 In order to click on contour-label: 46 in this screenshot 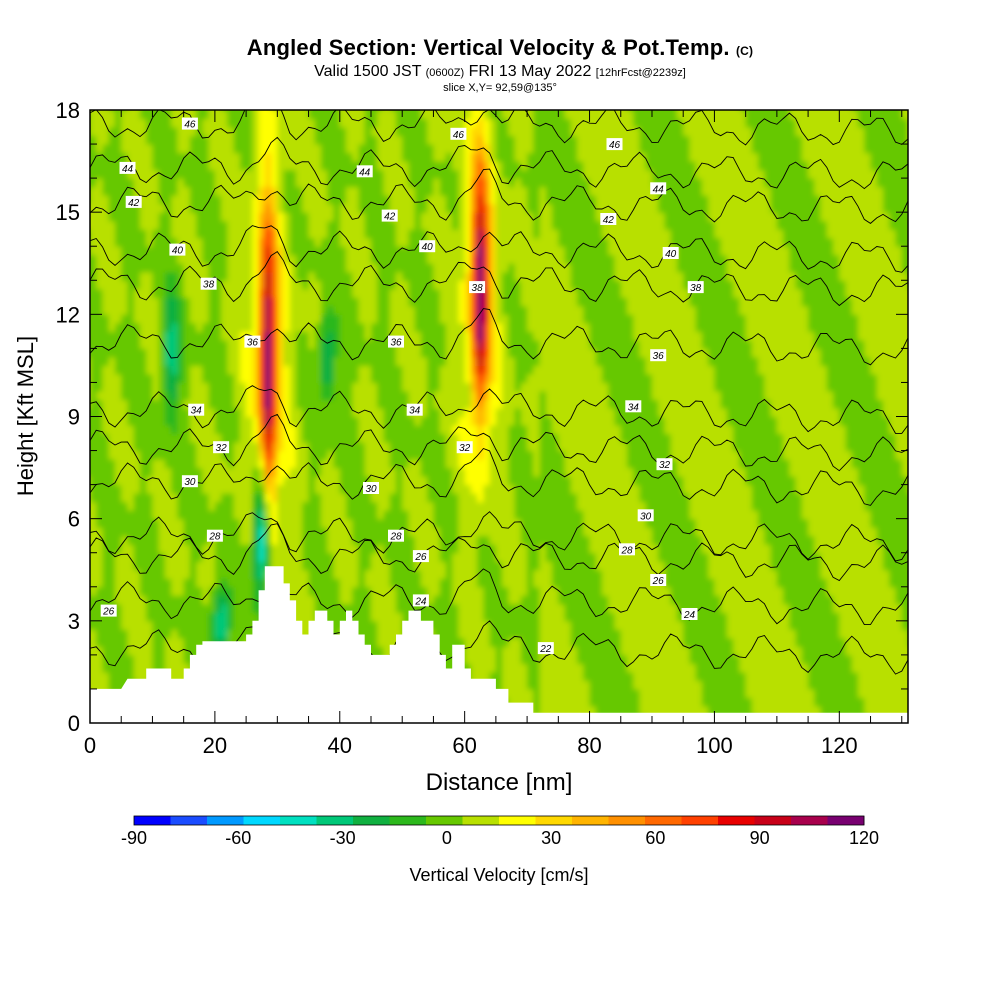, I will do `click(459, 135)`.